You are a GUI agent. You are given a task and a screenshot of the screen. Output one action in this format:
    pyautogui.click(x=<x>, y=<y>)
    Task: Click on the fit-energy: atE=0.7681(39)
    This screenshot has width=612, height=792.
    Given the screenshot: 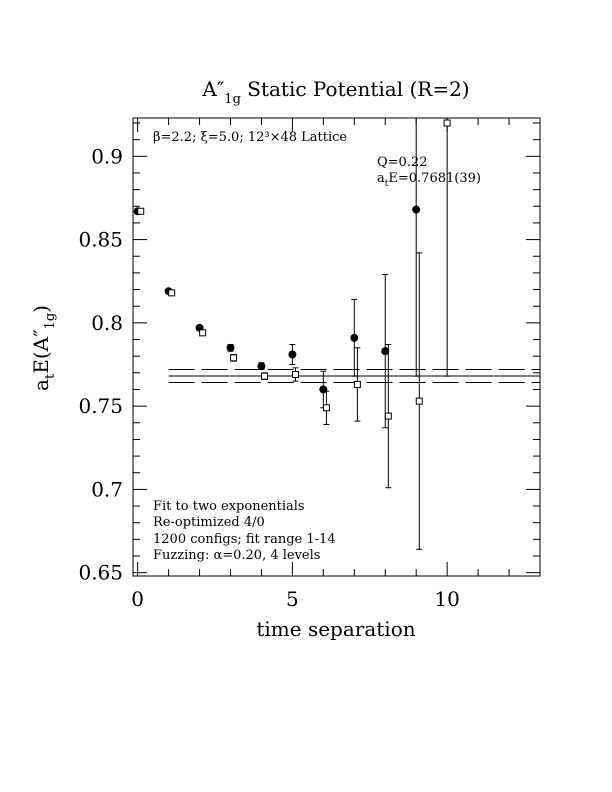 What is the action you would take?
    pyautogui.click(x=429, y=180)
    